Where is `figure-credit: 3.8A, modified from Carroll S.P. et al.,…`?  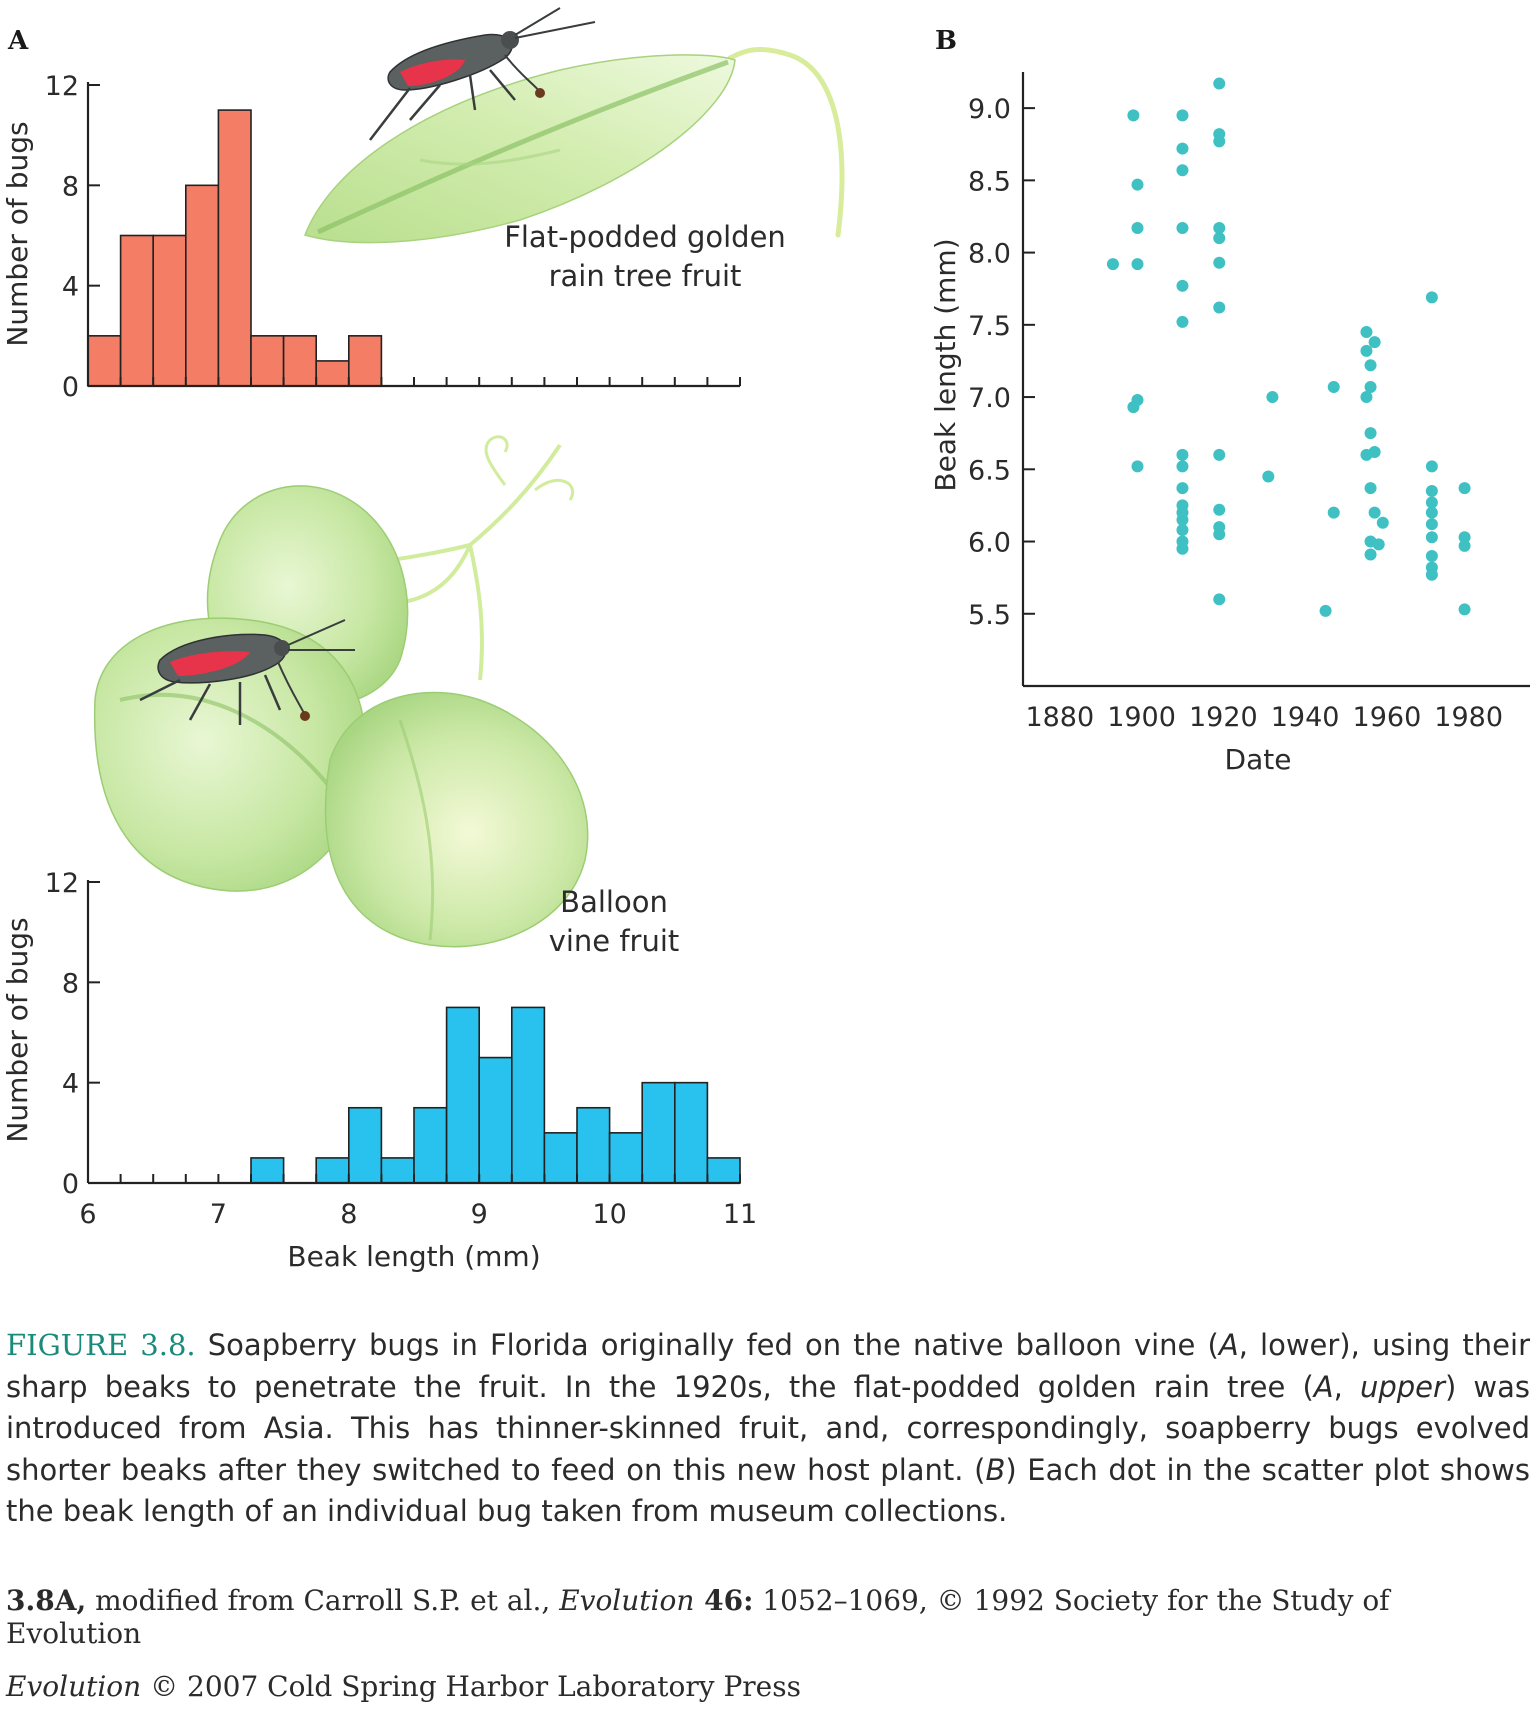 figure-credit: 3.8A, modified from Carroll S.P. et al.,… is located at coordinates (768, 1617).